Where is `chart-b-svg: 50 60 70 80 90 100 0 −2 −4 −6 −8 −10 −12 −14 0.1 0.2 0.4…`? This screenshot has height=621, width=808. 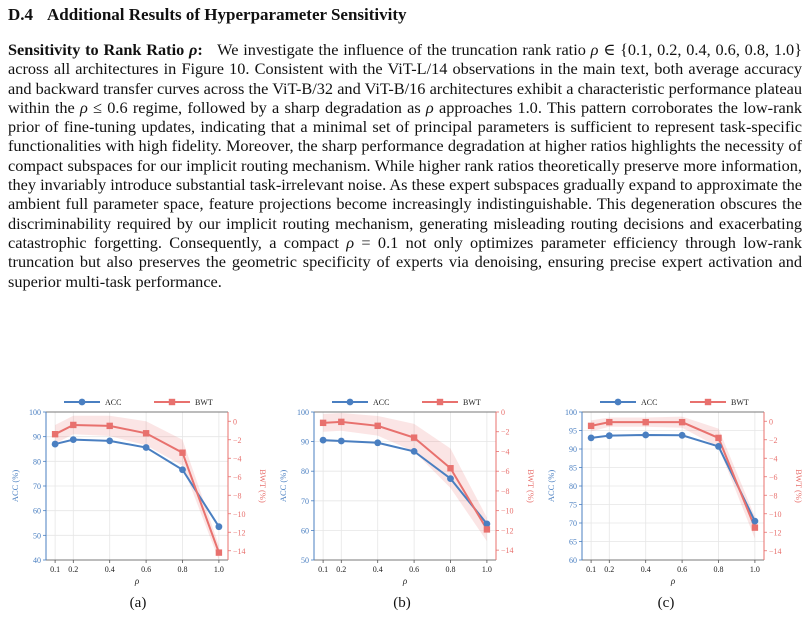 chart-b-svg: 50 60 70 80 90 100 0 −2 −4 −6 −8 −10 −12 −14 0.1 0.2 0.4… is located at coordinates (407, 492).